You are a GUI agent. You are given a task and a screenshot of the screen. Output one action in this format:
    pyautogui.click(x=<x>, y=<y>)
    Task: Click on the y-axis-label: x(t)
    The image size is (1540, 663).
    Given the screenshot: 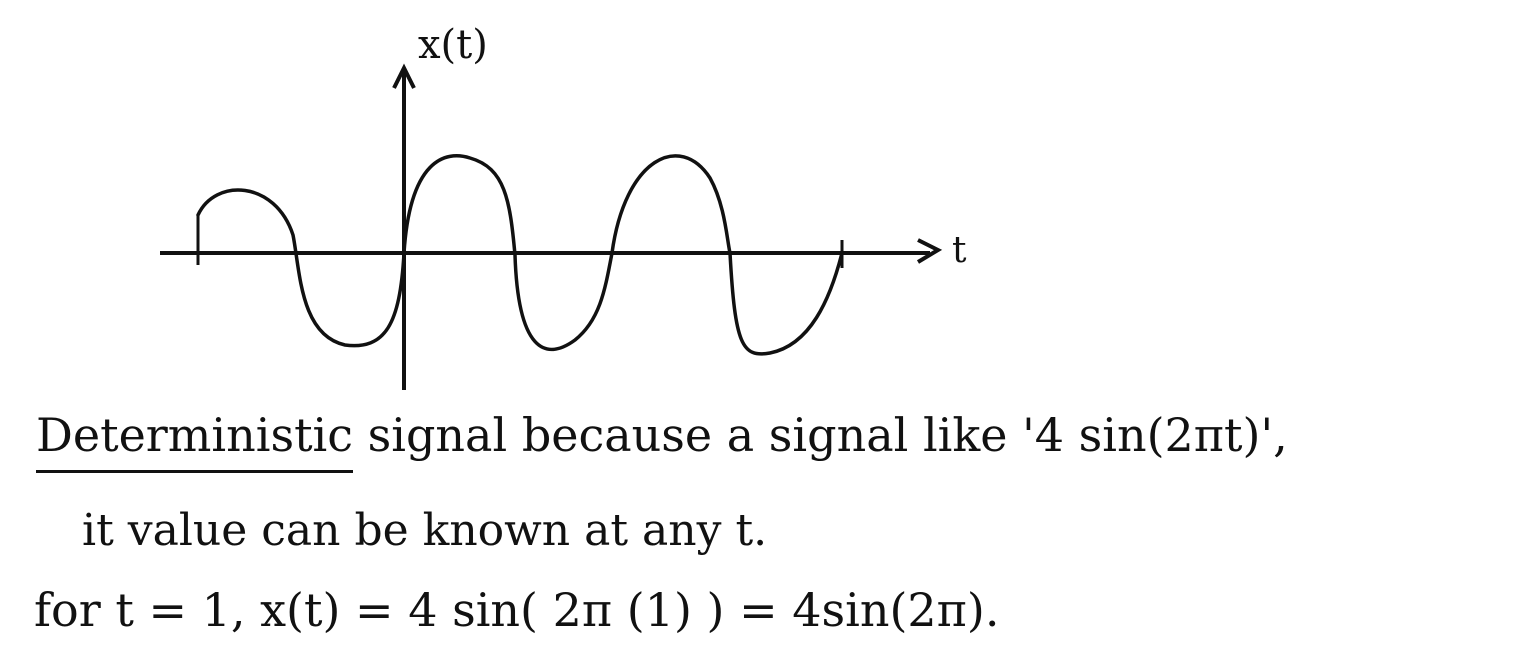 What is the action you would take?
    pyautogui.click(x=453, y=45)
    